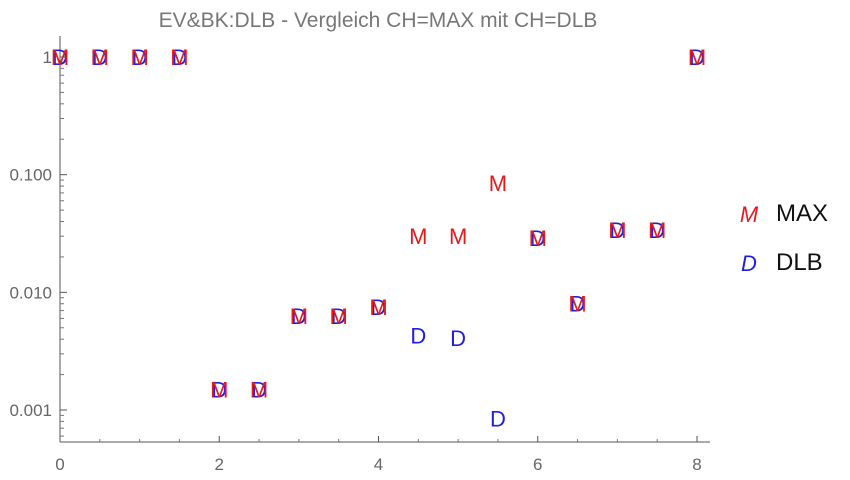 Image resolution: width=850 pixels, height=480 pixels. What do you see at coordinates (696, 464) in the screenshot?
I see `x-tick-label: 8` at bounding box center [696, 464].